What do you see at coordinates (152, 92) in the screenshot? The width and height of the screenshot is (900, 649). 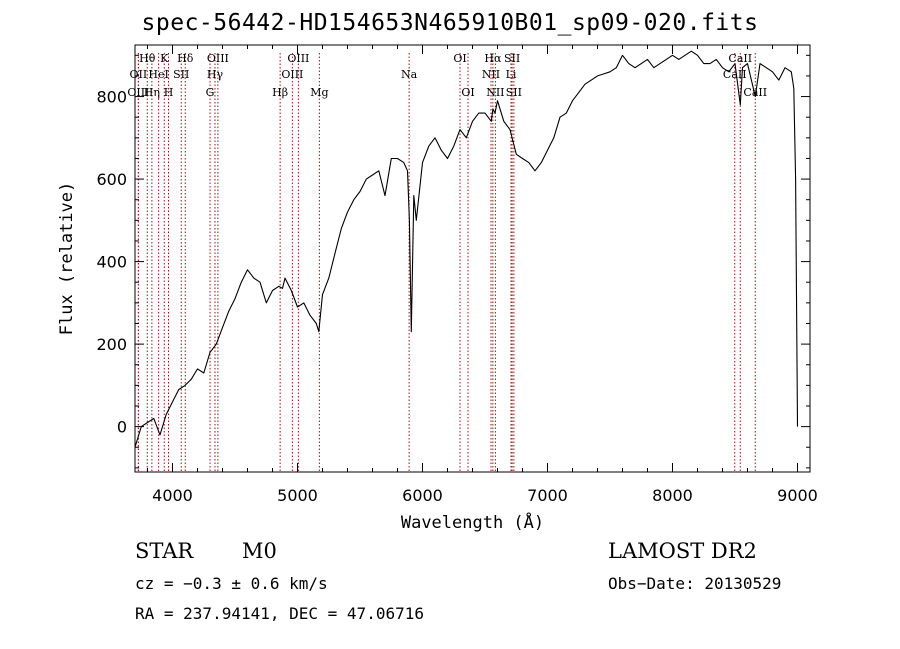 I see `line-label: Hη` at bounding box center [152, 92].